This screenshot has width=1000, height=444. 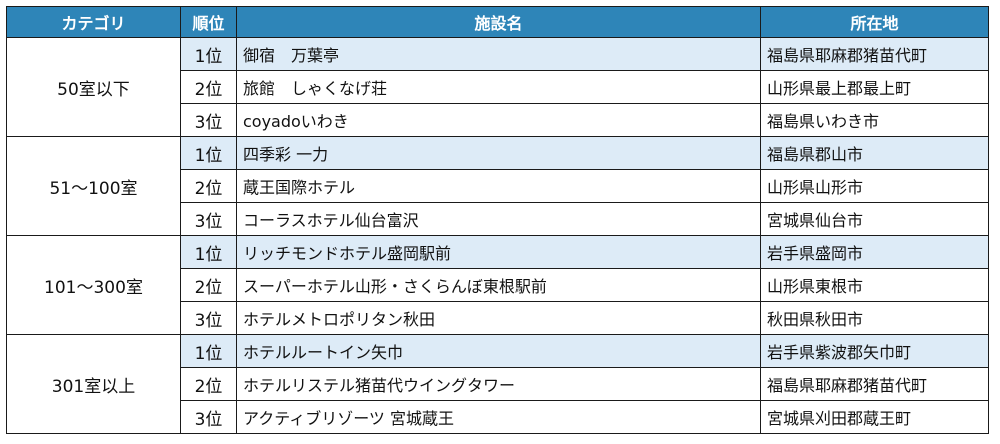 What do you see at coordinates (874, 318) in the screenshot?
I see `location-cell: 秋田県秋田市` at bounding box center [874, 318].